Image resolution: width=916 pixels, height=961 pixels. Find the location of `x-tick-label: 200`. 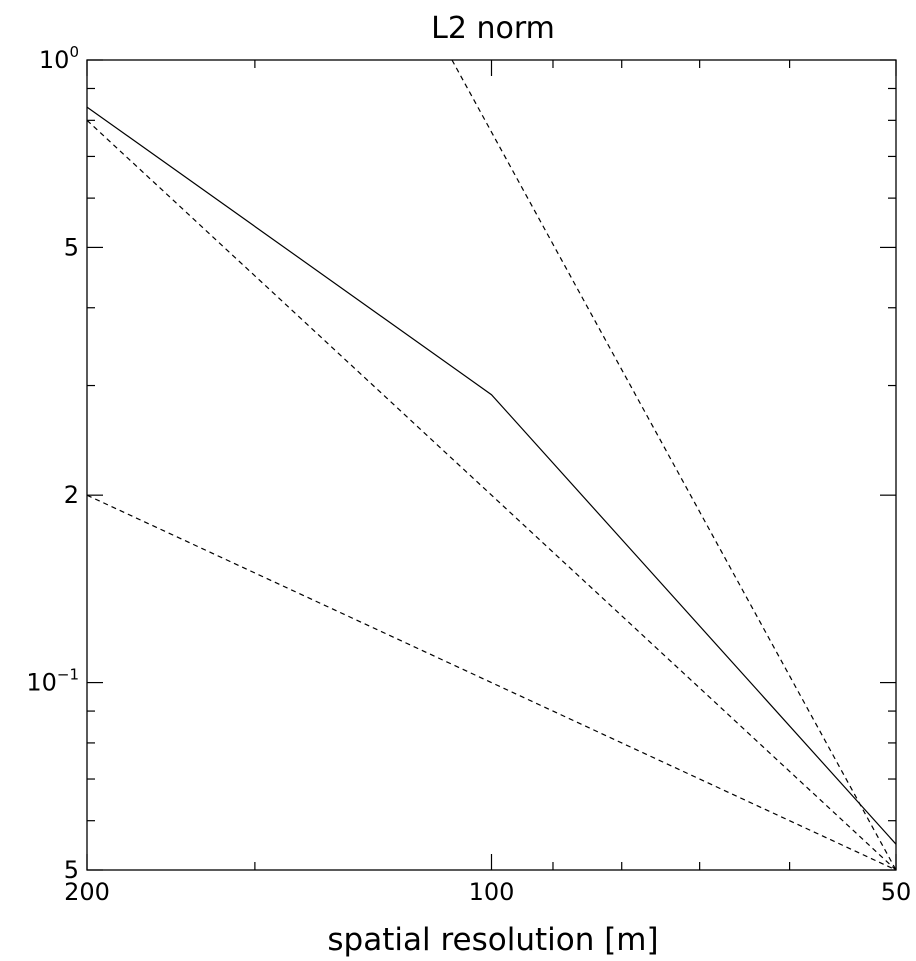

x-tick-label: 200 is located at coordinates (87, 892).